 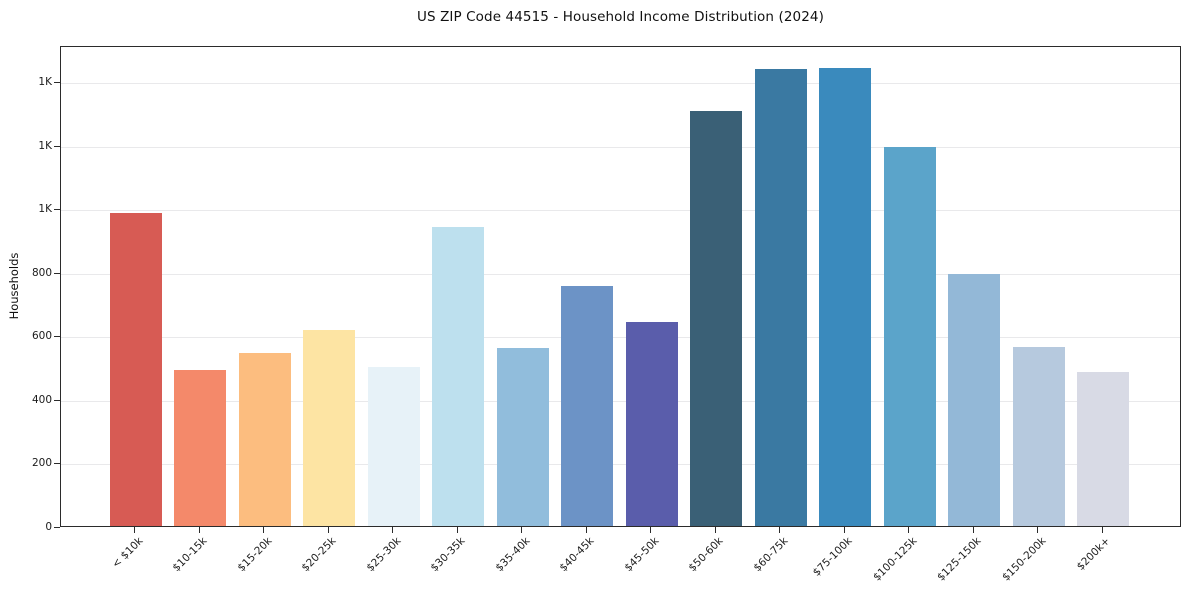 I want to click on x-tick-label: < $10k, so click(x=127, y=553).